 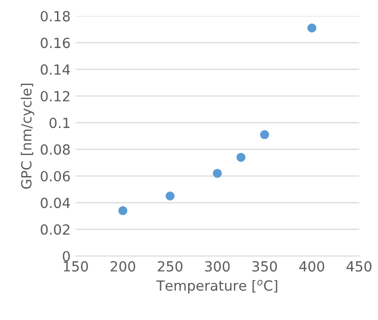 I want to click on y-tick-label: 0.1, so click(x=60, y=123).